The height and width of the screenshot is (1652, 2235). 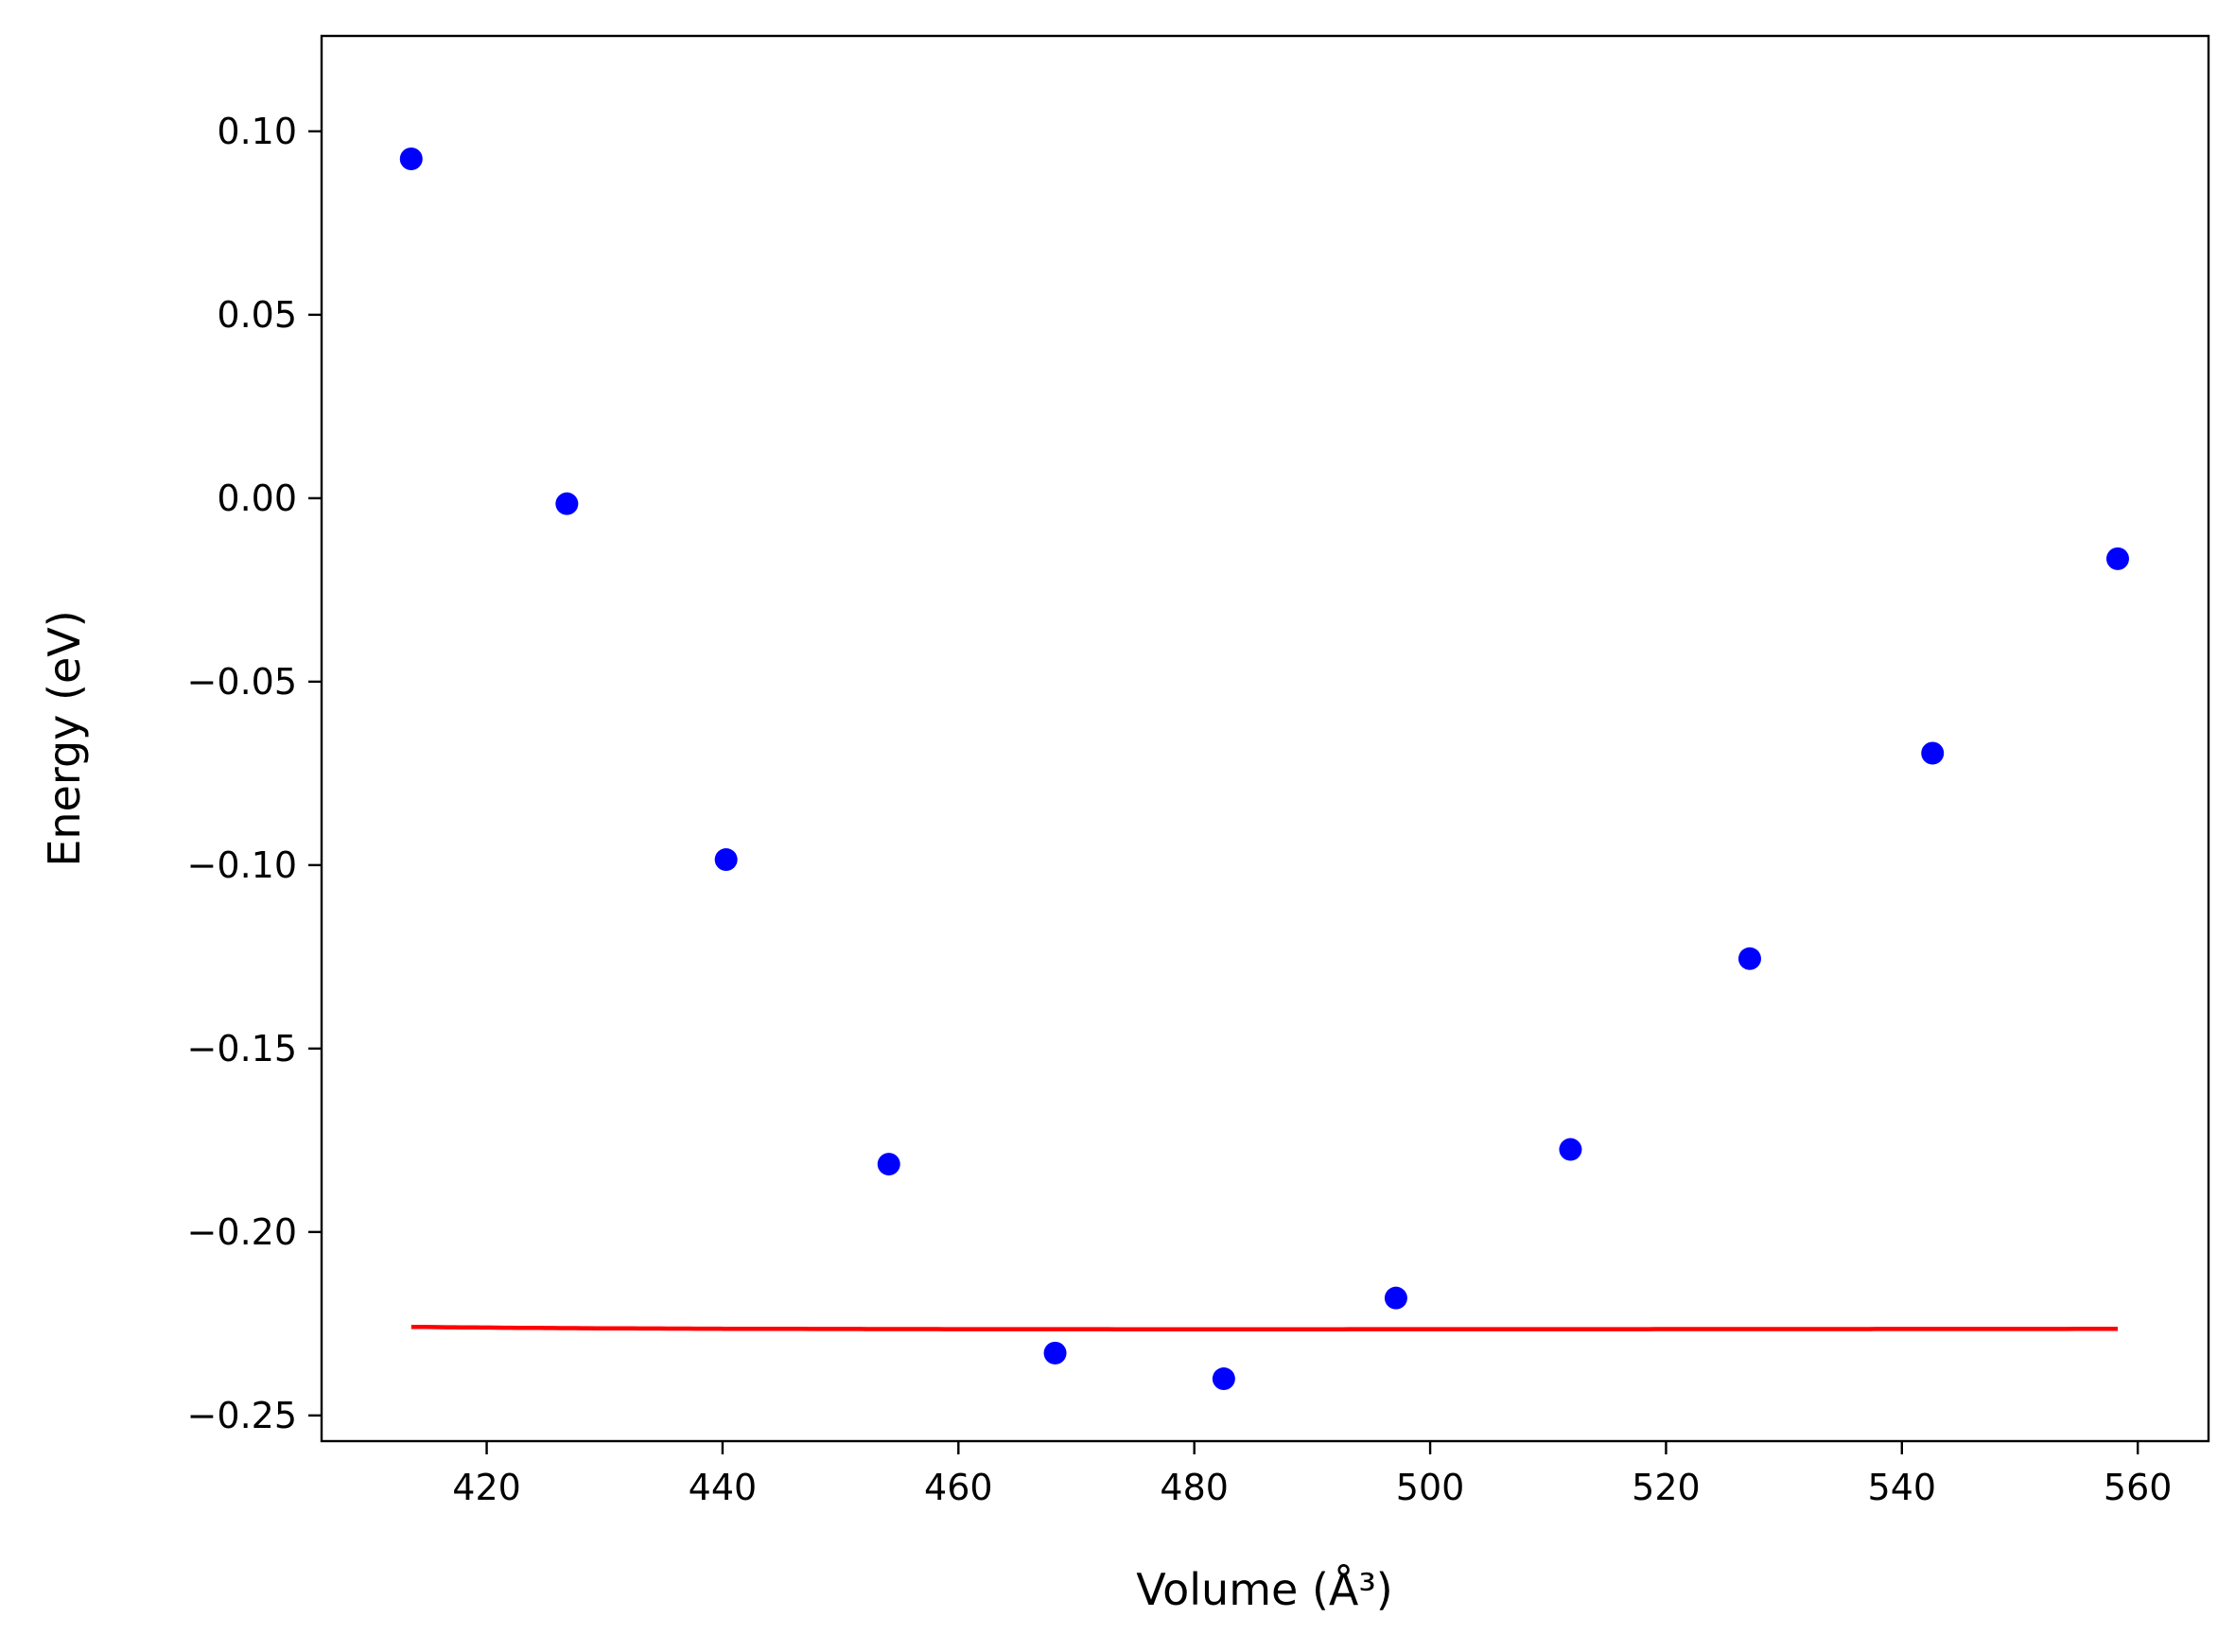 What do you see at coordinates (1430, 1488) in the screenshot?
I see `x-tick-label: 500` at bounding box center [1430, 1488].